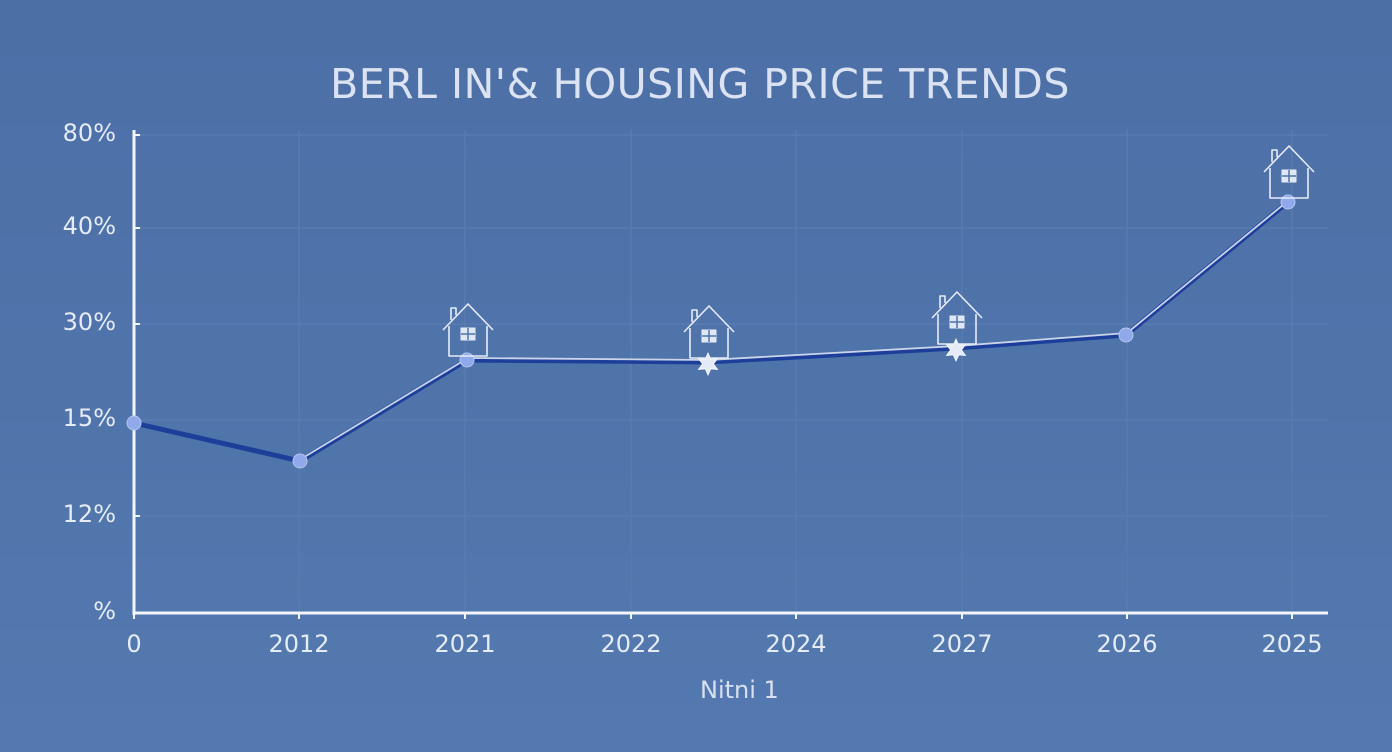  Describe the element at coordinates (104, 611) in the screenshot. I see `y-tick-label: %` at that location.